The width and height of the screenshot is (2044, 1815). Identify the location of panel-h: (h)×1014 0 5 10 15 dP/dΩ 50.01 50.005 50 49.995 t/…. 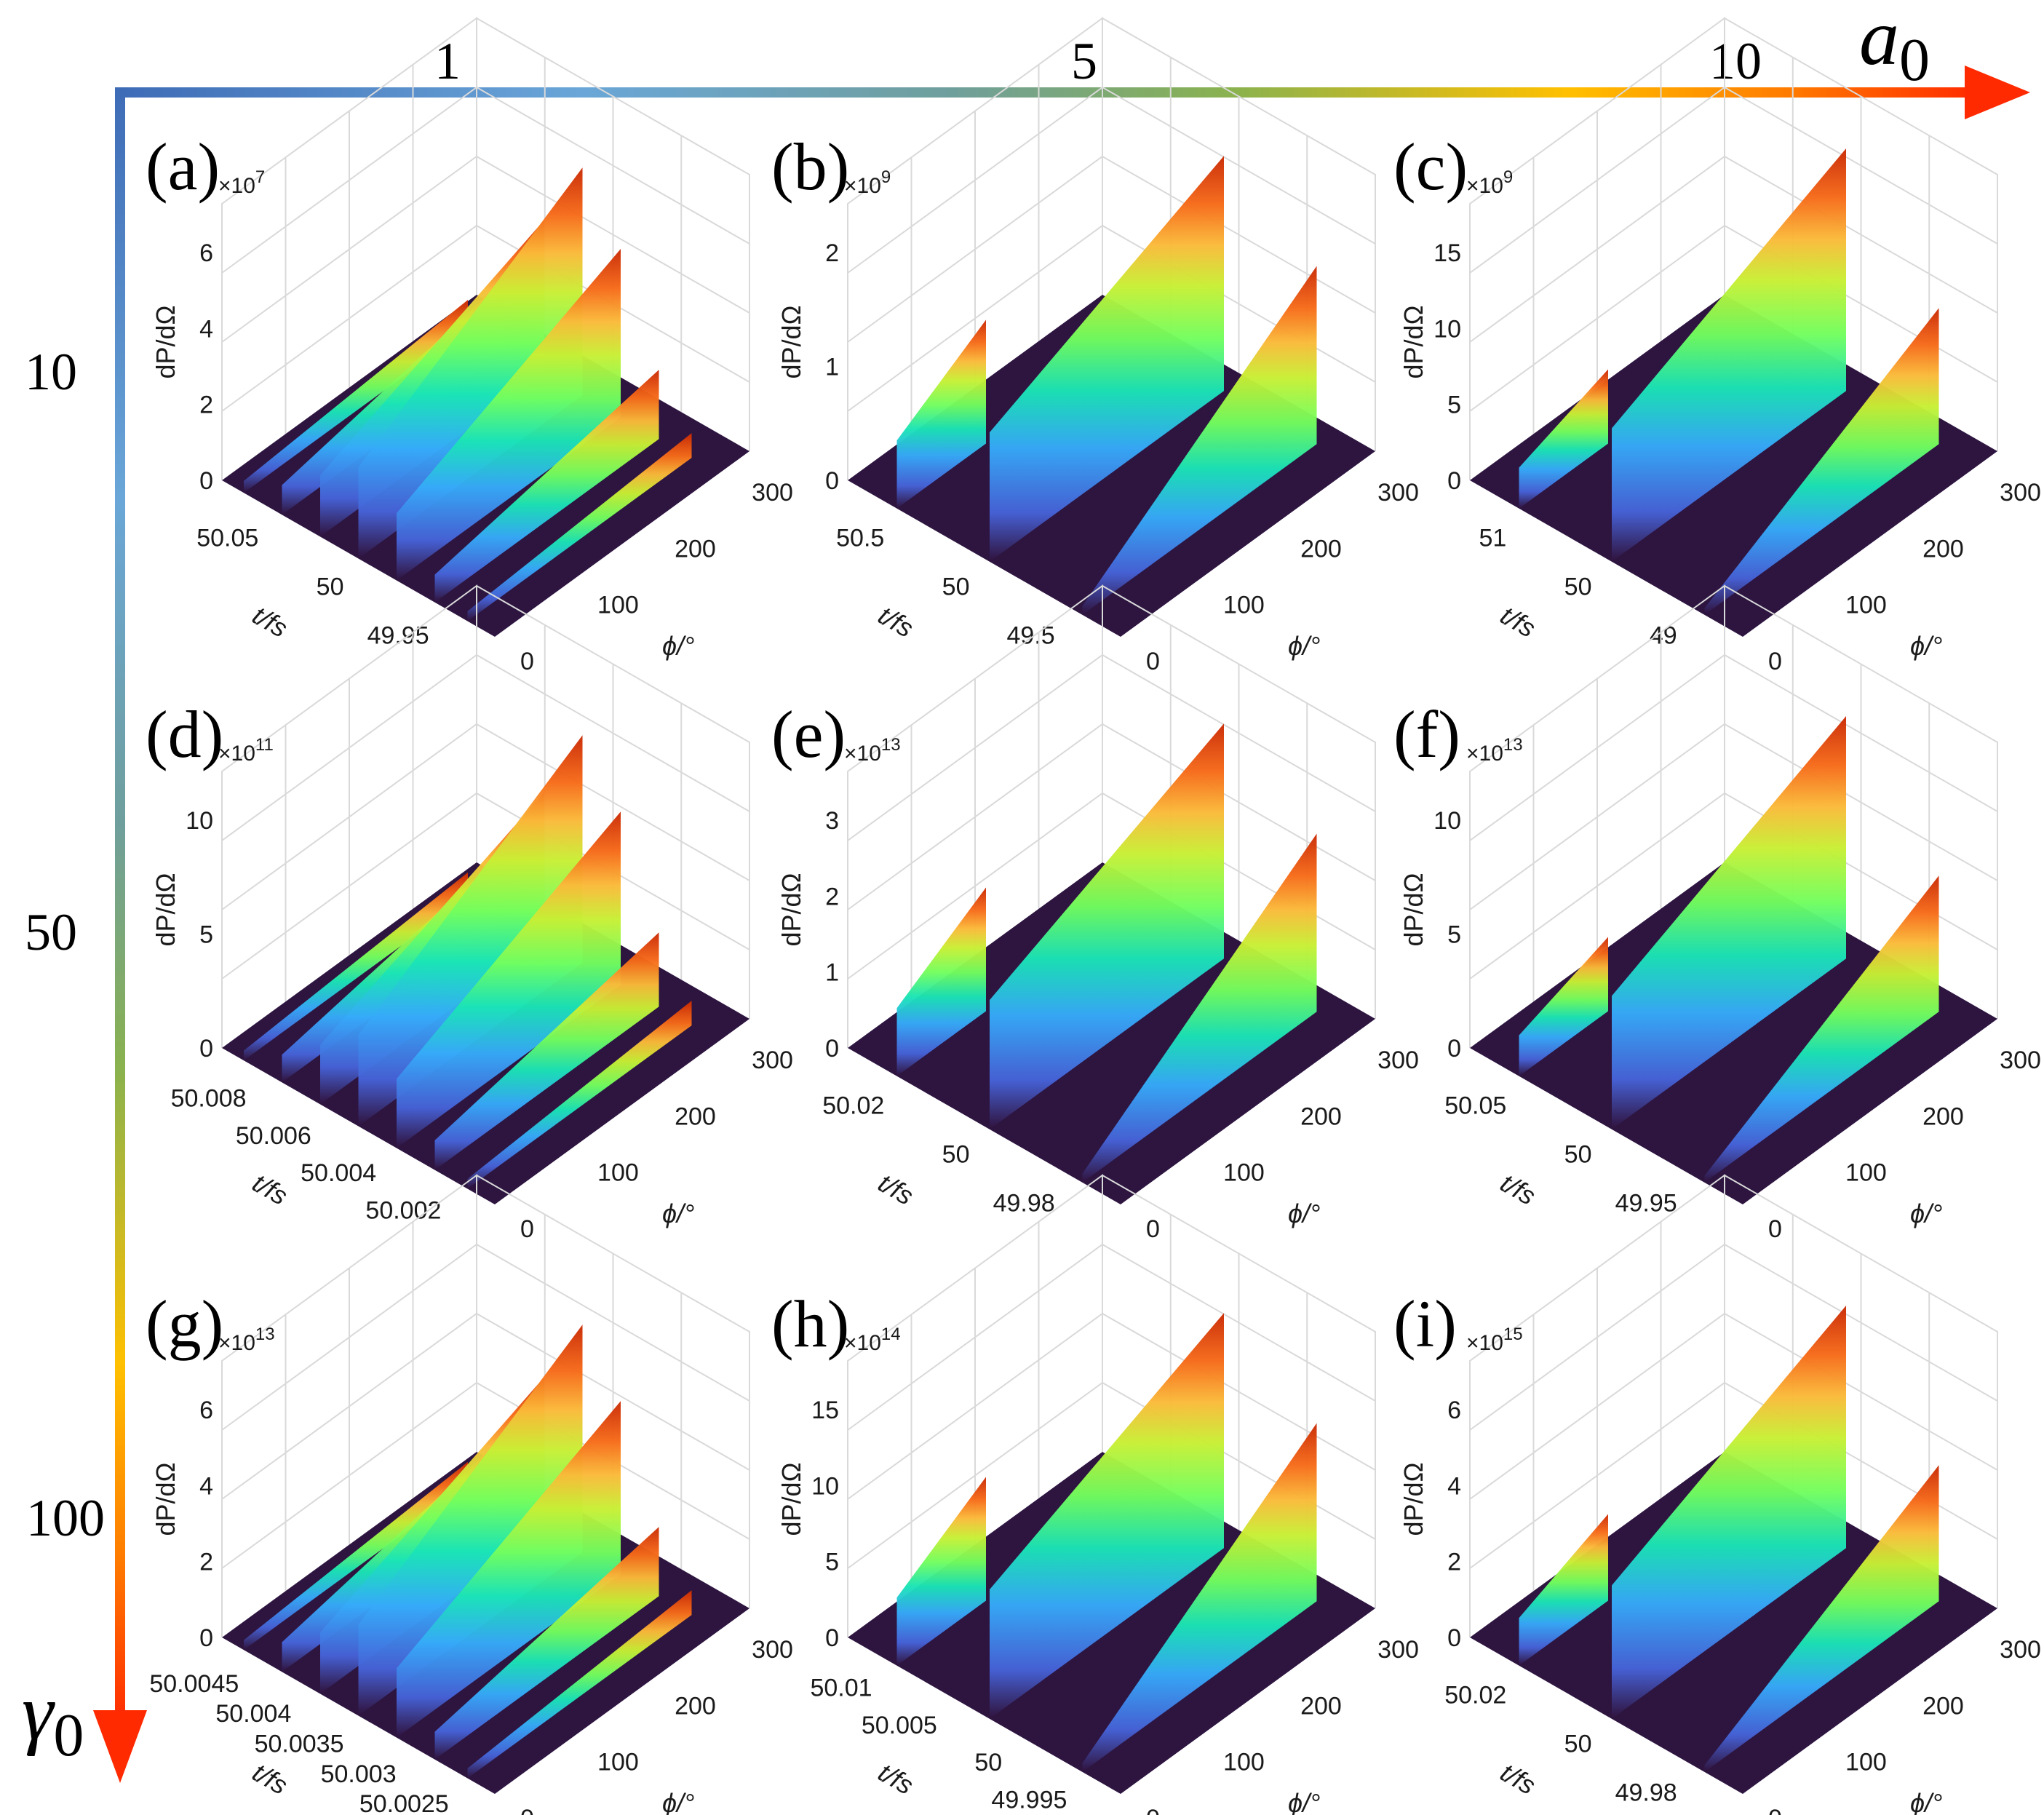
(1095, 1494).